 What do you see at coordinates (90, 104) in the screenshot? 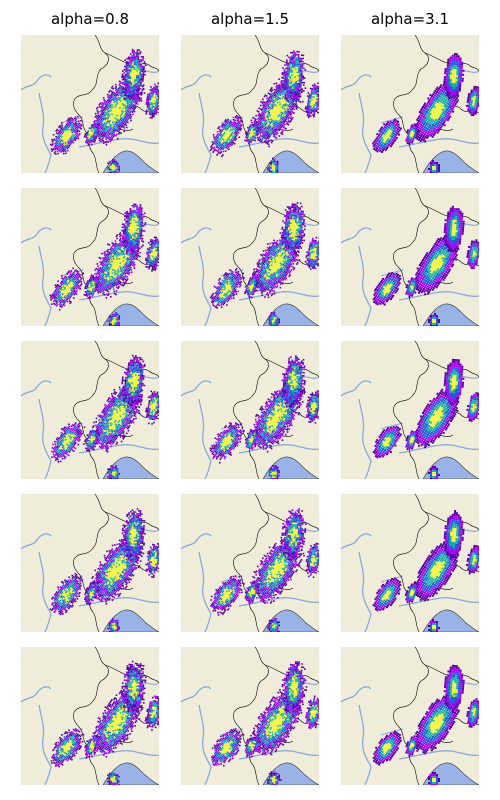
I see `map-svg` at bounding box center [90, 104].